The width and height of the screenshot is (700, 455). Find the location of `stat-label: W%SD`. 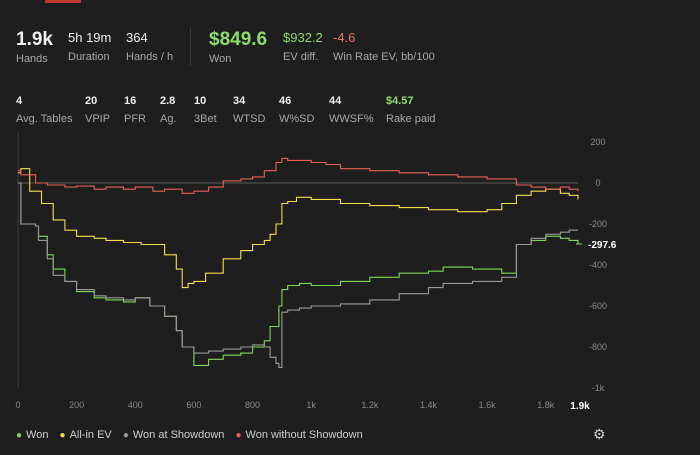

stat-label: W%SD is located at coordinates (297, 119).